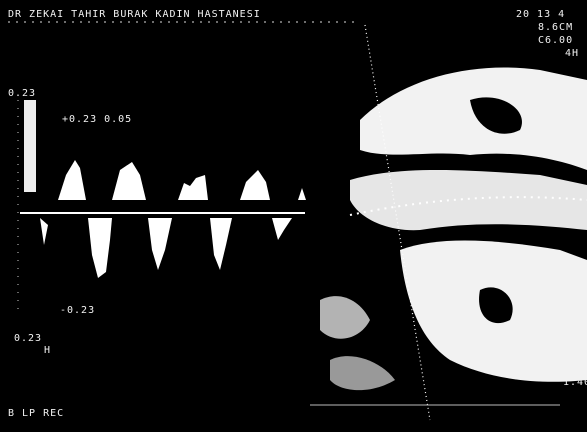 This screenshot has height=432, width=587. Describe the element at coordinates (30, 146) in the screenshot. I see `gray-bar` at that location.